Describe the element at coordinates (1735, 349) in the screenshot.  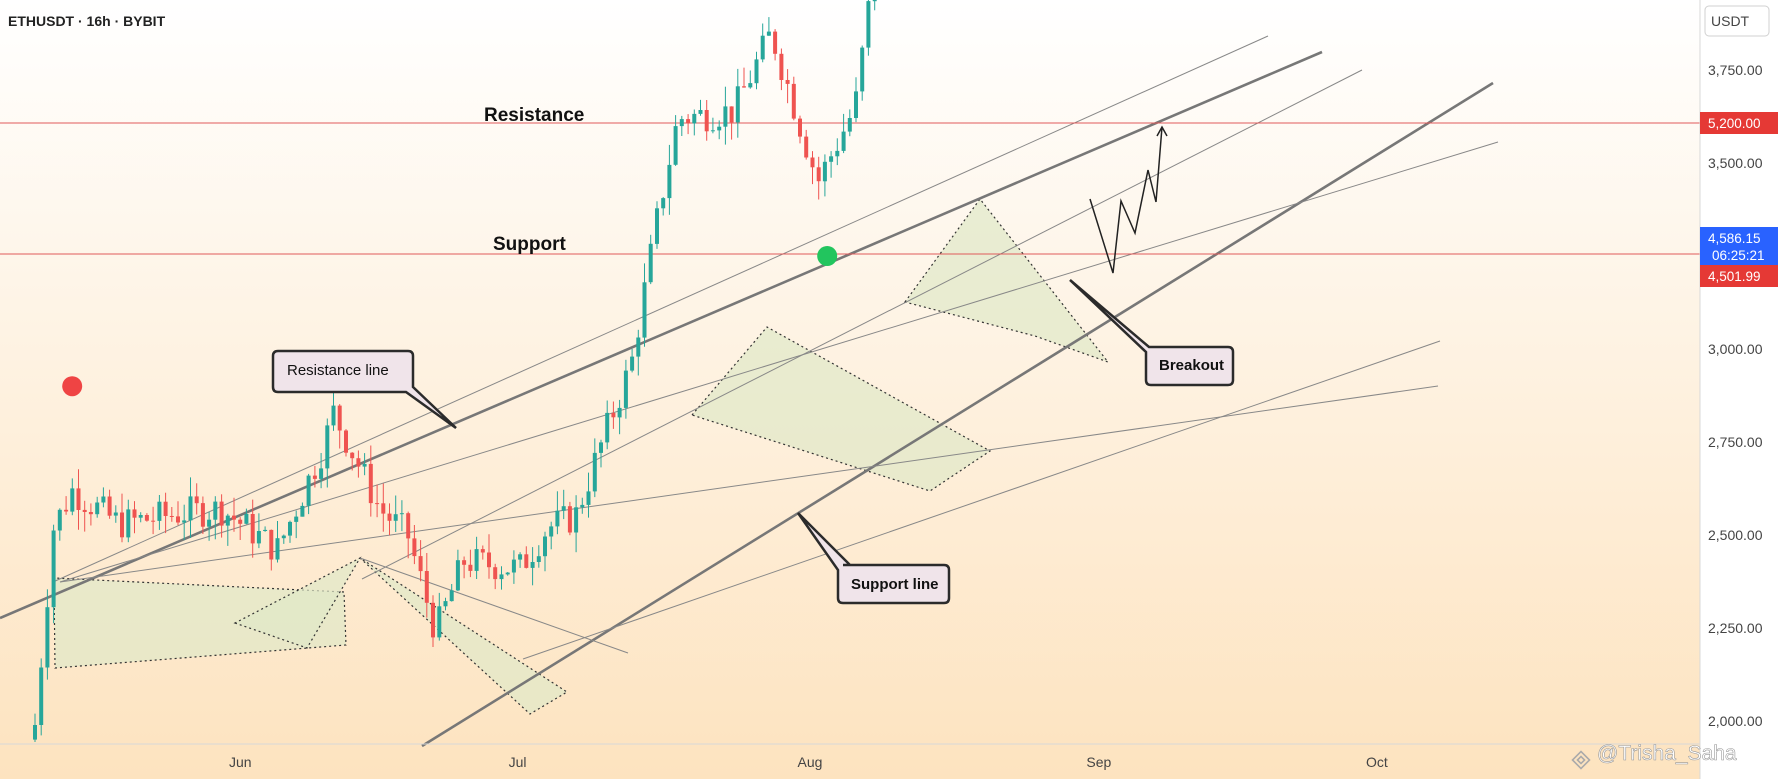
I see `price-tick-label: 3,000.00` at that location.